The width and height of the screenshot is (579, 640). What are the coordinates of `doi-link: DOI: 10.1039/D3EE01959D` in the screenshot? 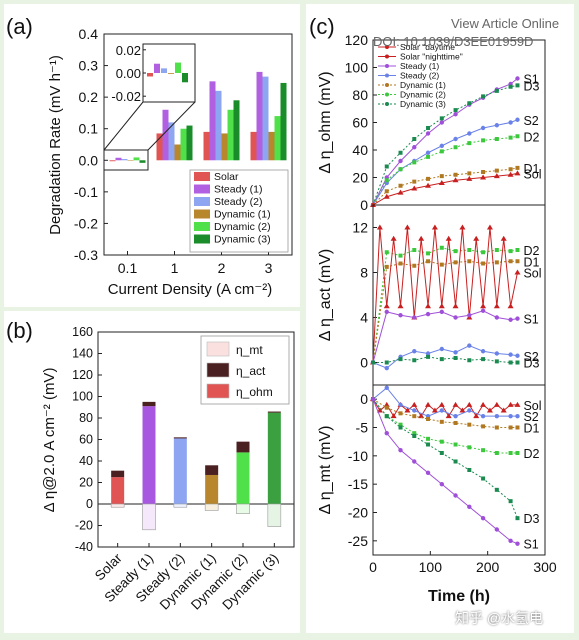 It's located at (453, 41).